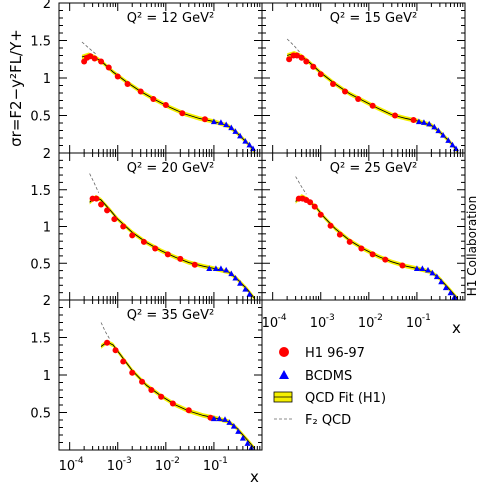 The image size is (483, 484). What do you see at coordinates (345, 398) in the screenshot?
I see `legend-fit-label: QCD Fit (H1)` at bounding box center [345, 398].